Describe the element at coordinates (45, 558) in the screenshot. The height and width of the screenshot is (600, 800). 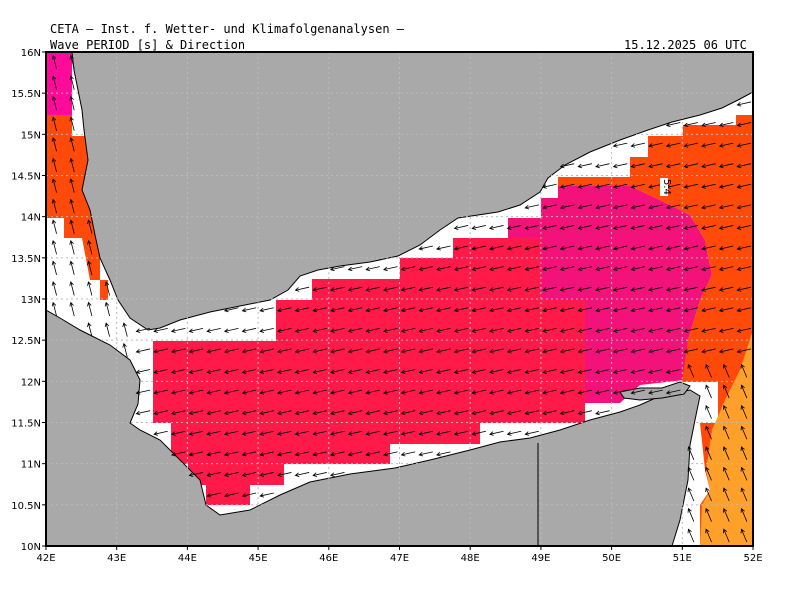
I see `x-tick-label: 42E` at that location.